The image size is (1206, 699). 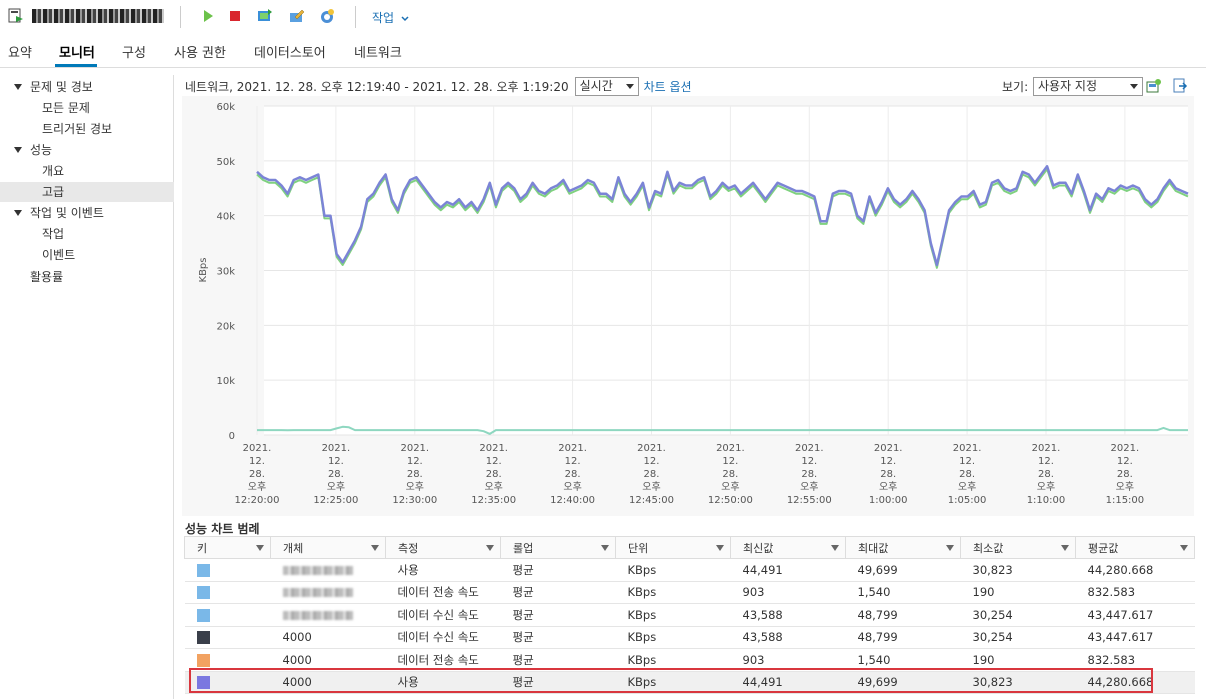 I want to click on column-header: 개체, so click(x=328, y=547).